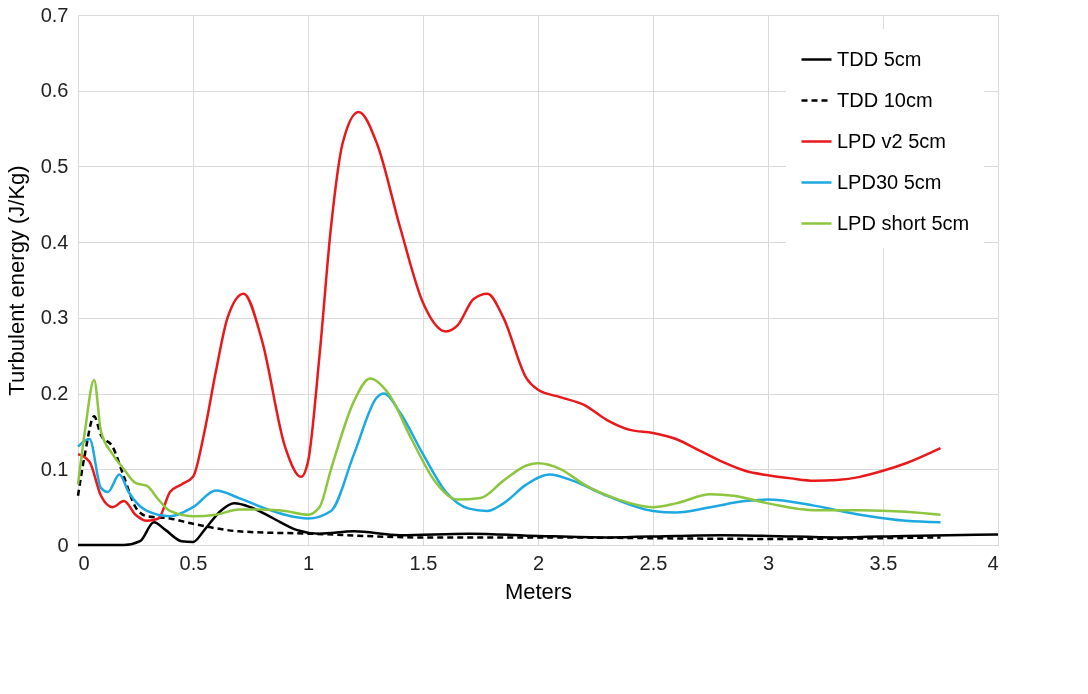 Image resolution: width=1088 pixels, height=694 pixels. I want to click on legend-label: TDD 10cm, so click(885, 99).